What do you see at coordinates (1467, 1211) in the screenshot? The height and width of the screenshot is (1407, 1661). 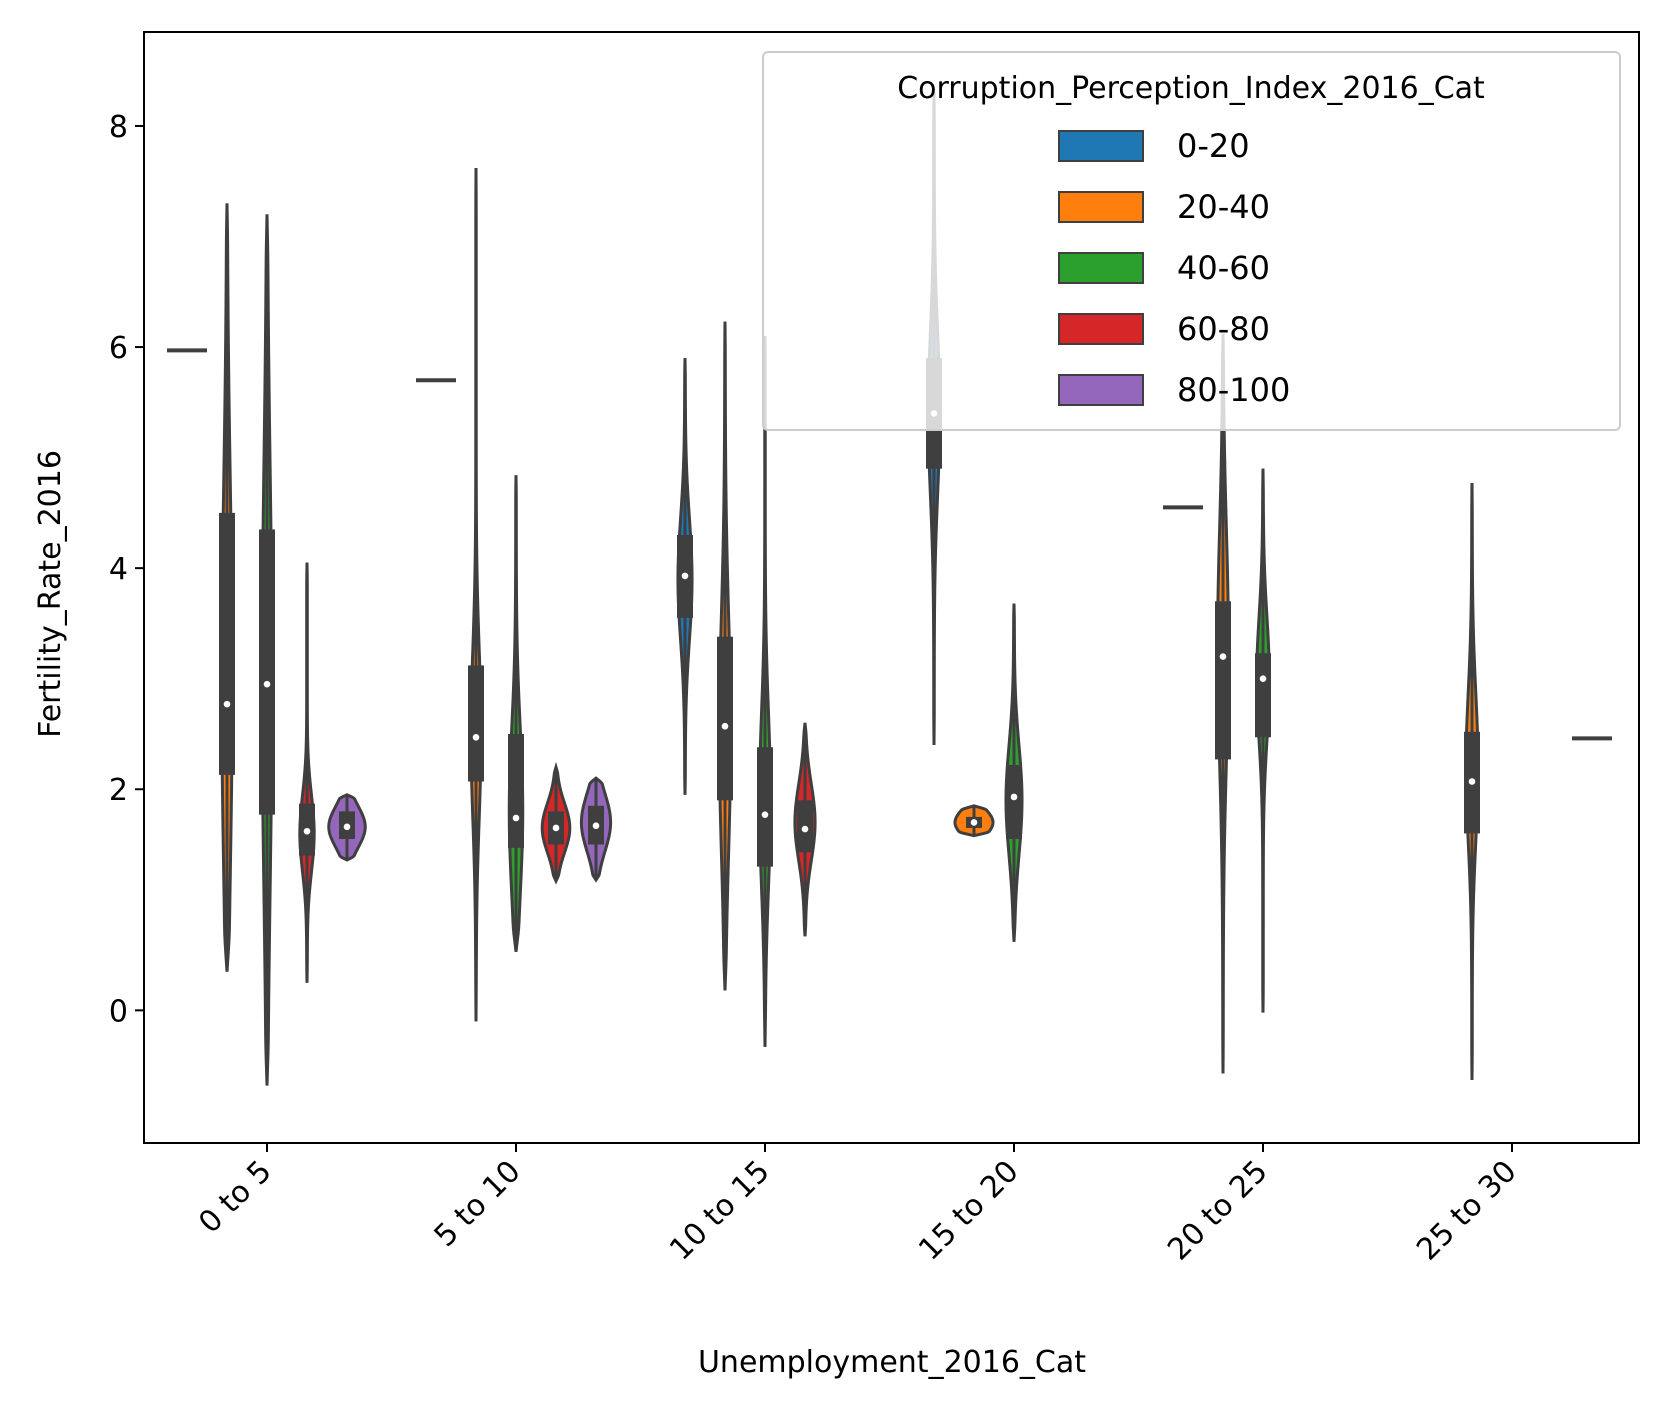 I see `x-tick-label: 25 to 30` at bounding box center [1467, 1211].